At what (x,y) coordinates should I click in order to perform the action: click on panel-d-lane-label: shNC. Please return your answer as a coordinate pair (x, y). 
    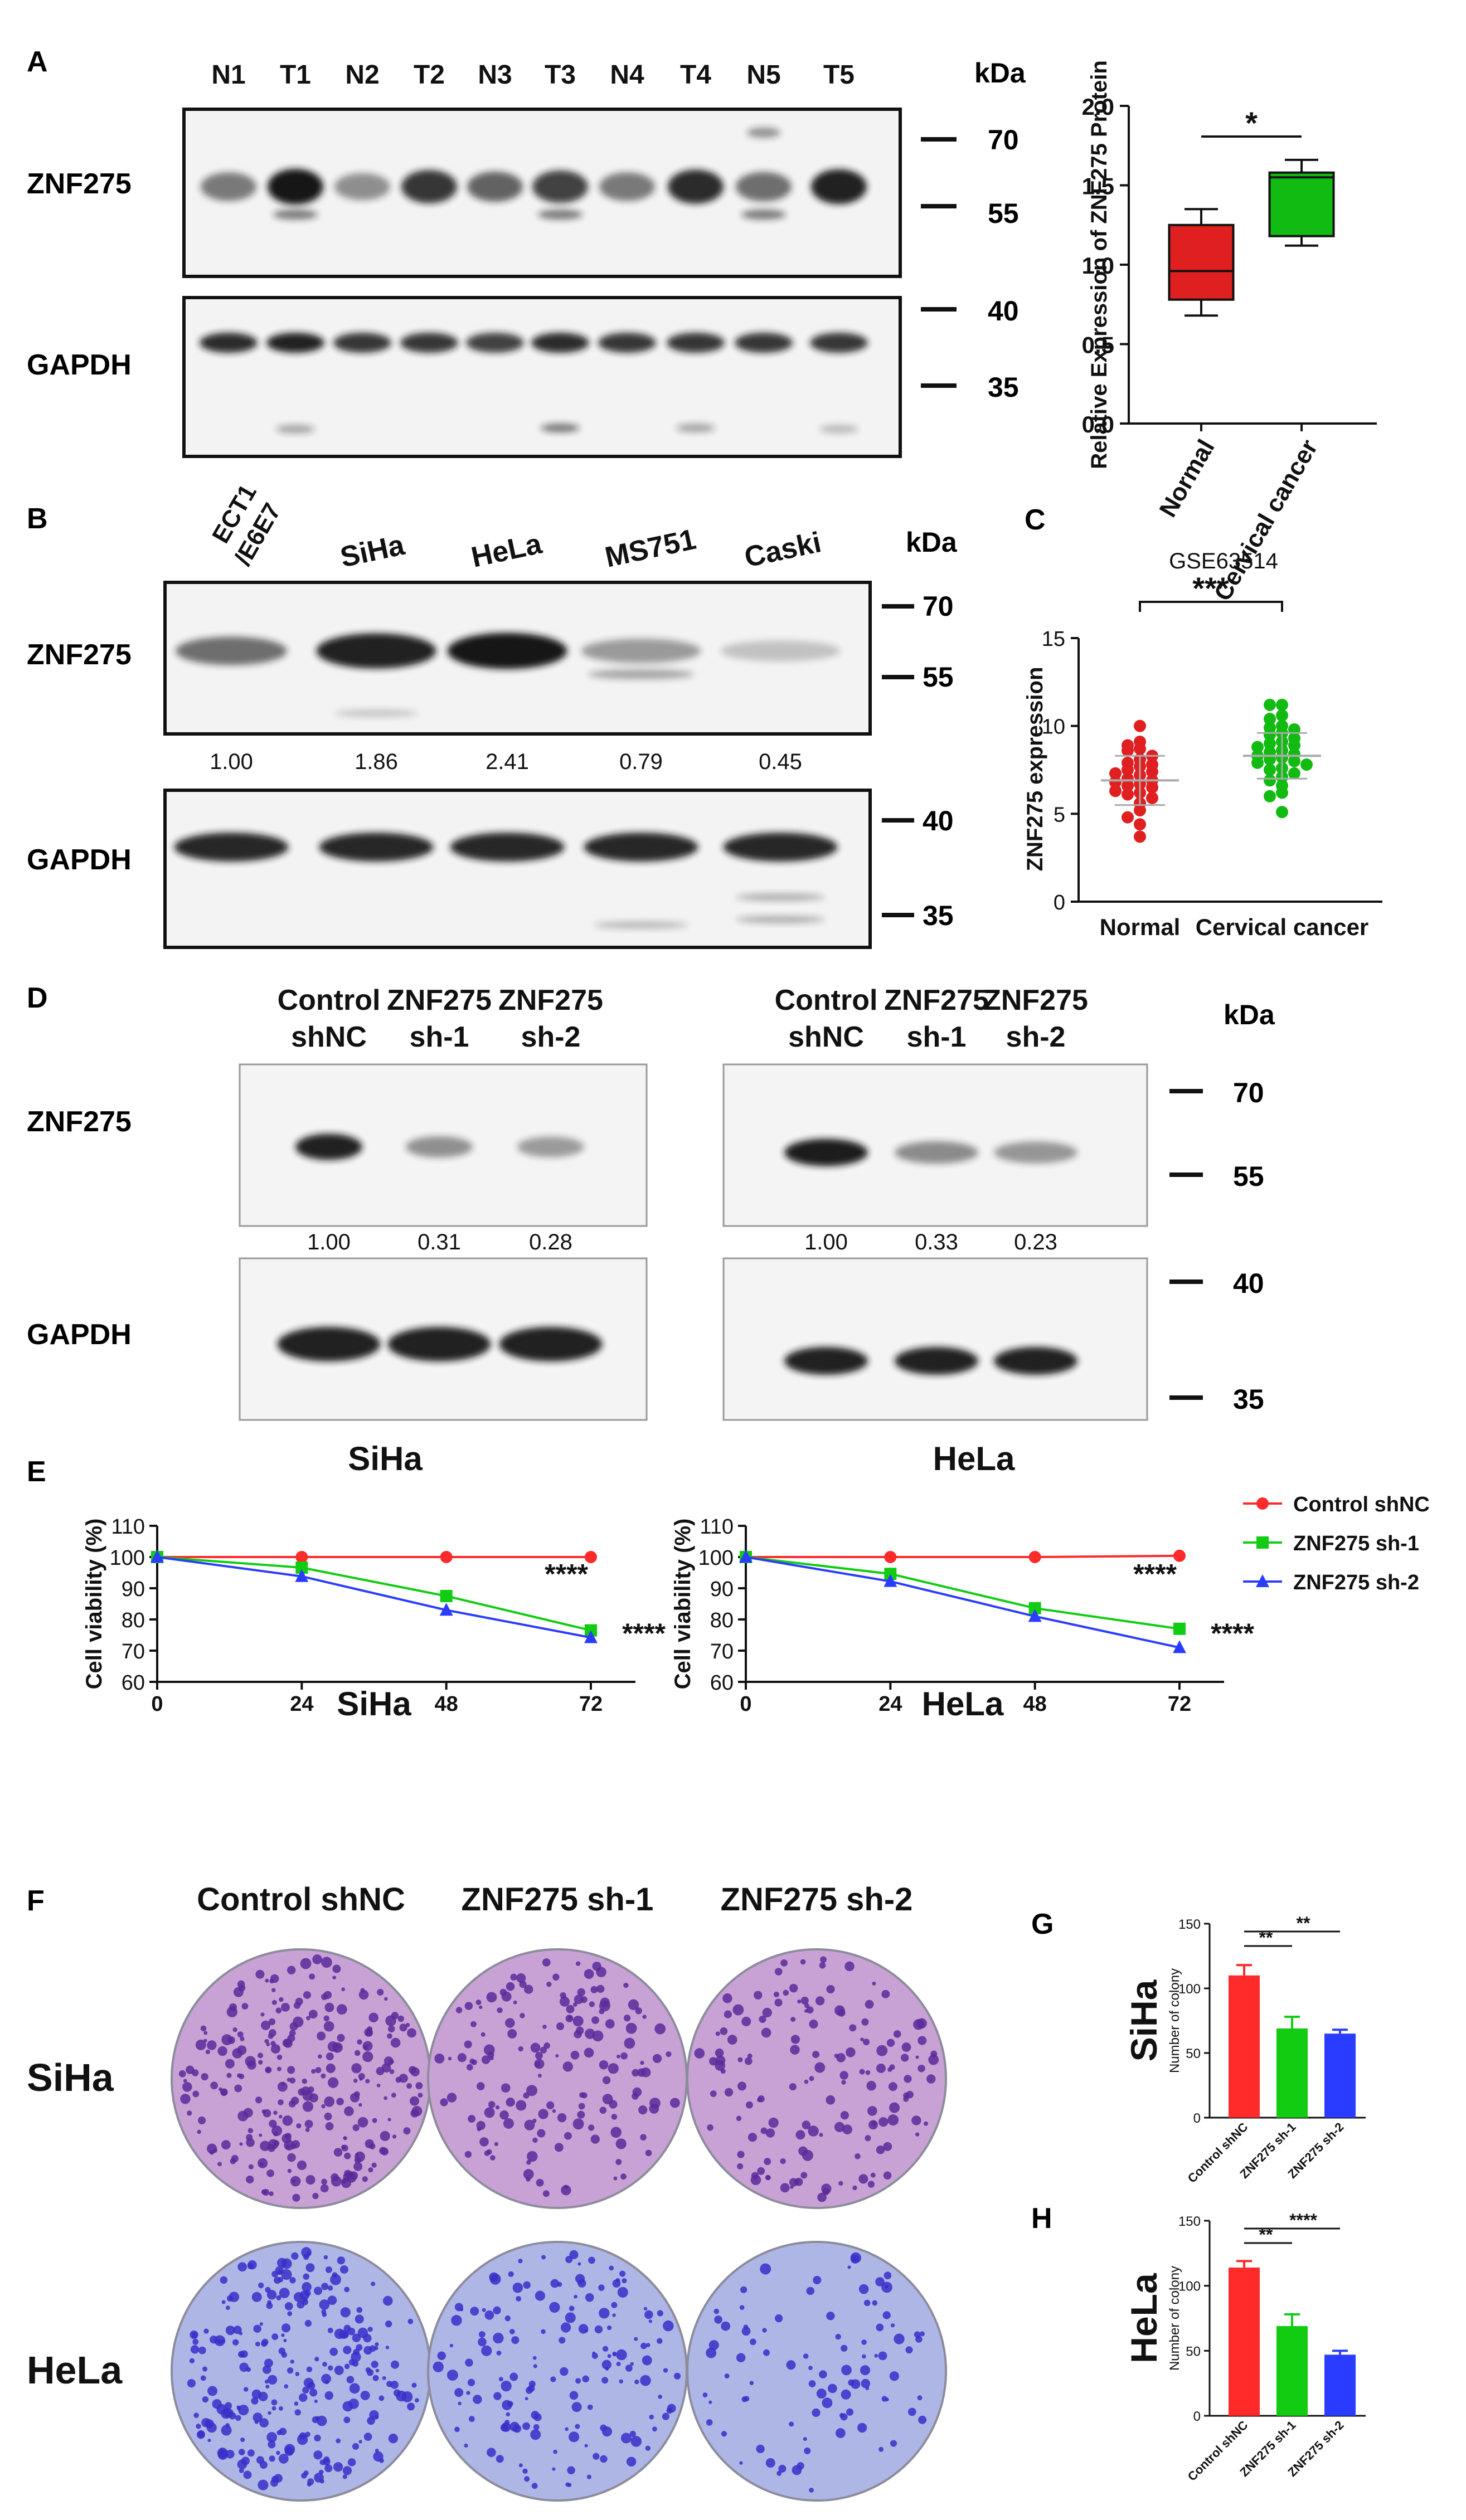
    Looking at the image, I should click on (826, 1037).